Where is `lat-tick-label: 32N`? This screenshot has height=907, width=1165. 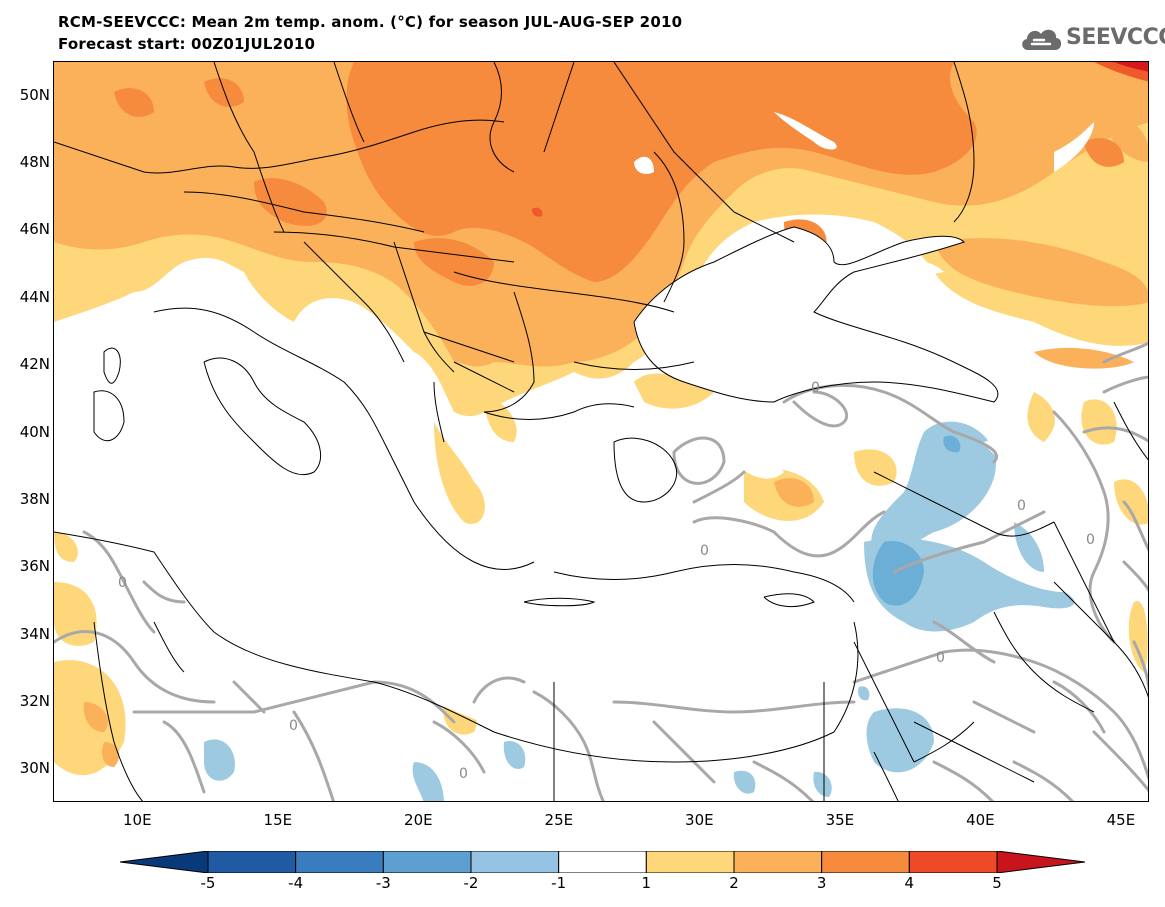
lat-tick-label: 32N is located at coordinates (34, 700).